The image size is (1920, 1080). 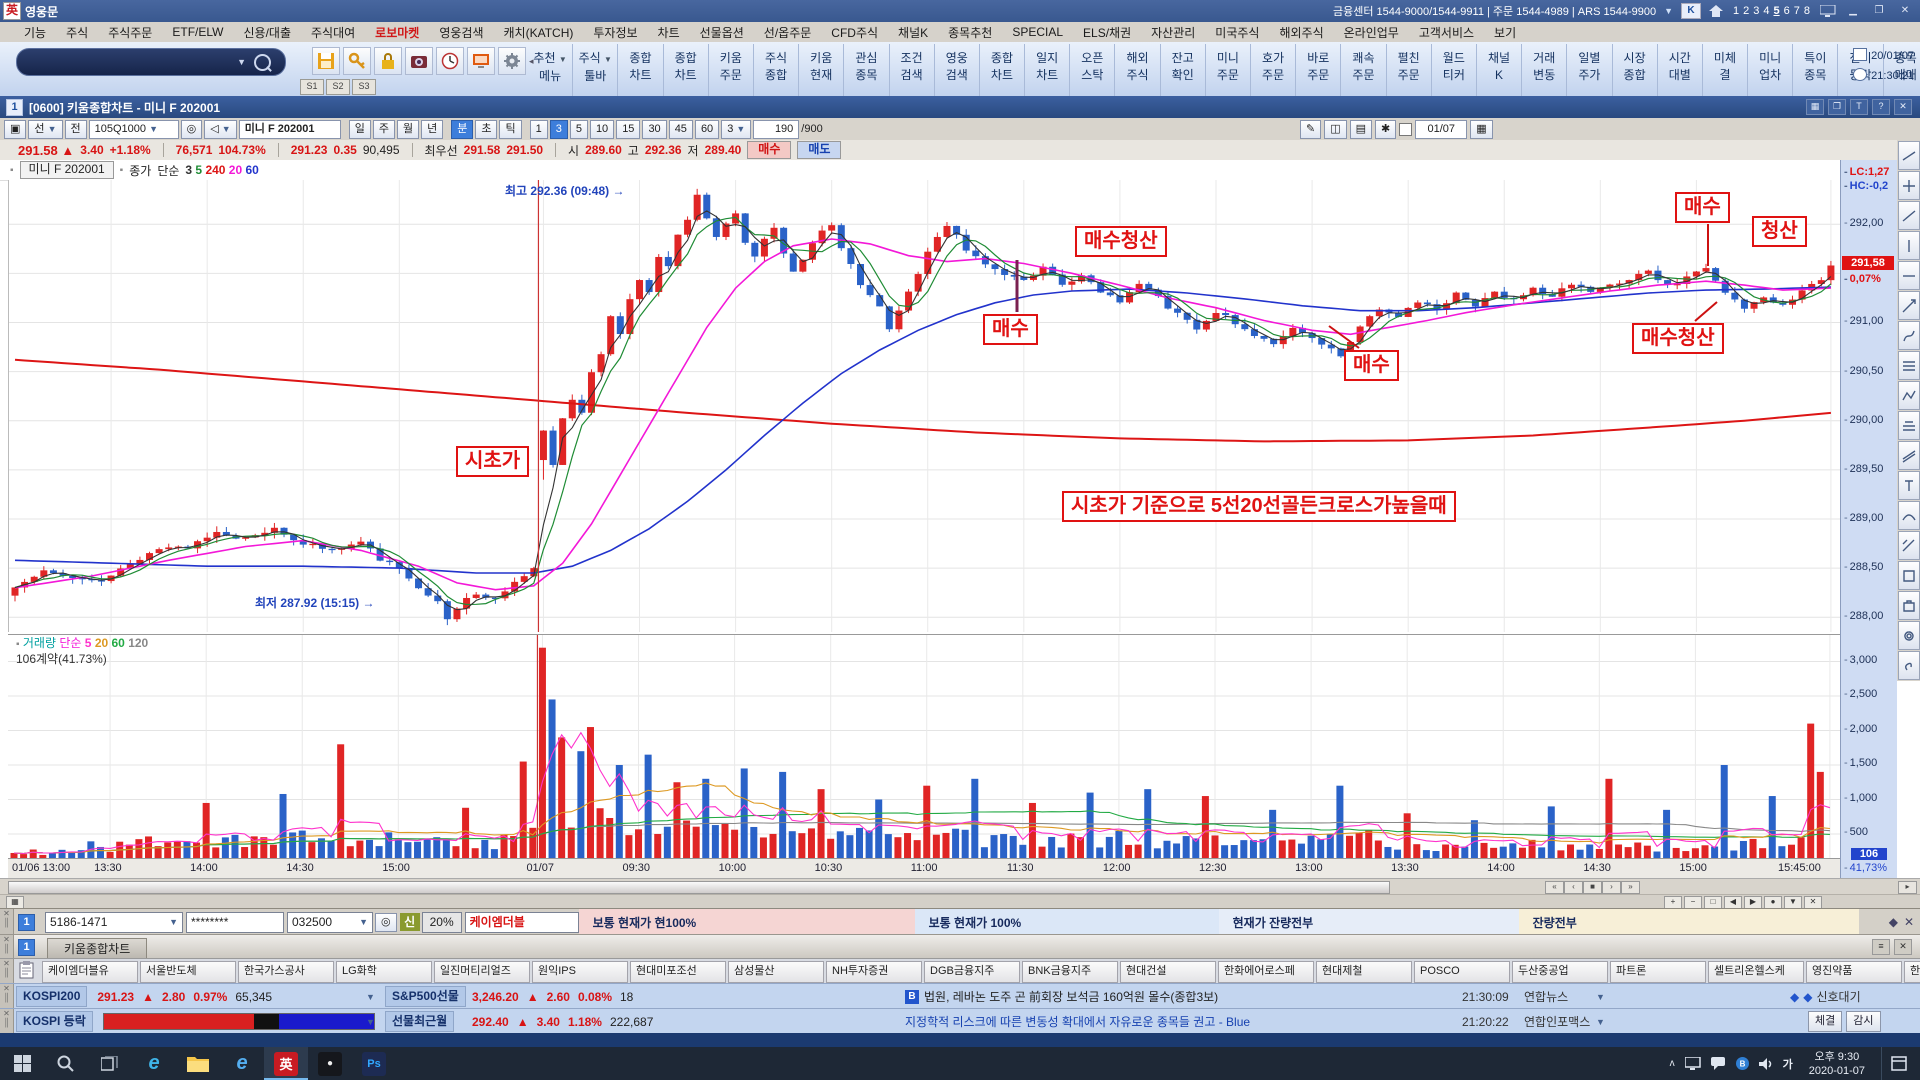 I want to click on clipboard-icon, so click(x=27, y=971).